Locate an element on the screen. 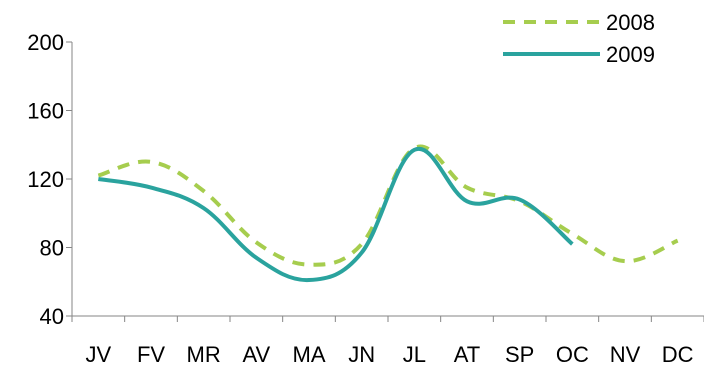 This screenshot has height=365, width=704. y-tick-label: 40 is located at coordinates (52, 316).